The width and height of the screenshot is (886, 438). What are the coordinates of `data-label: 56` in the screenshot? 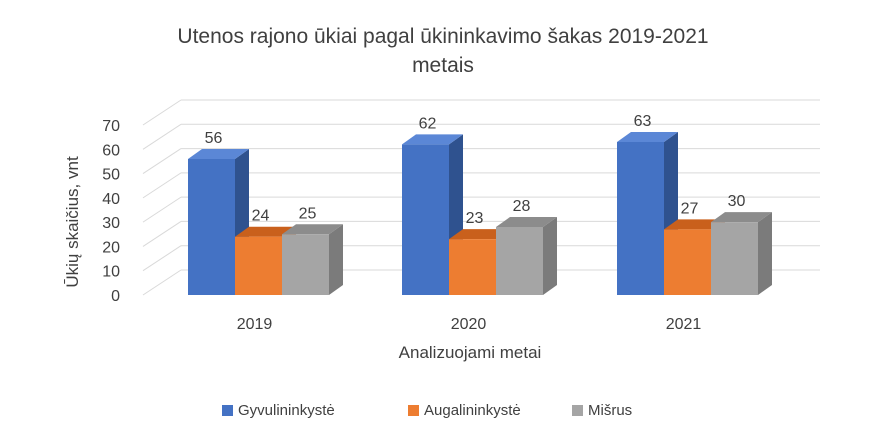 It's located at (214, 138).